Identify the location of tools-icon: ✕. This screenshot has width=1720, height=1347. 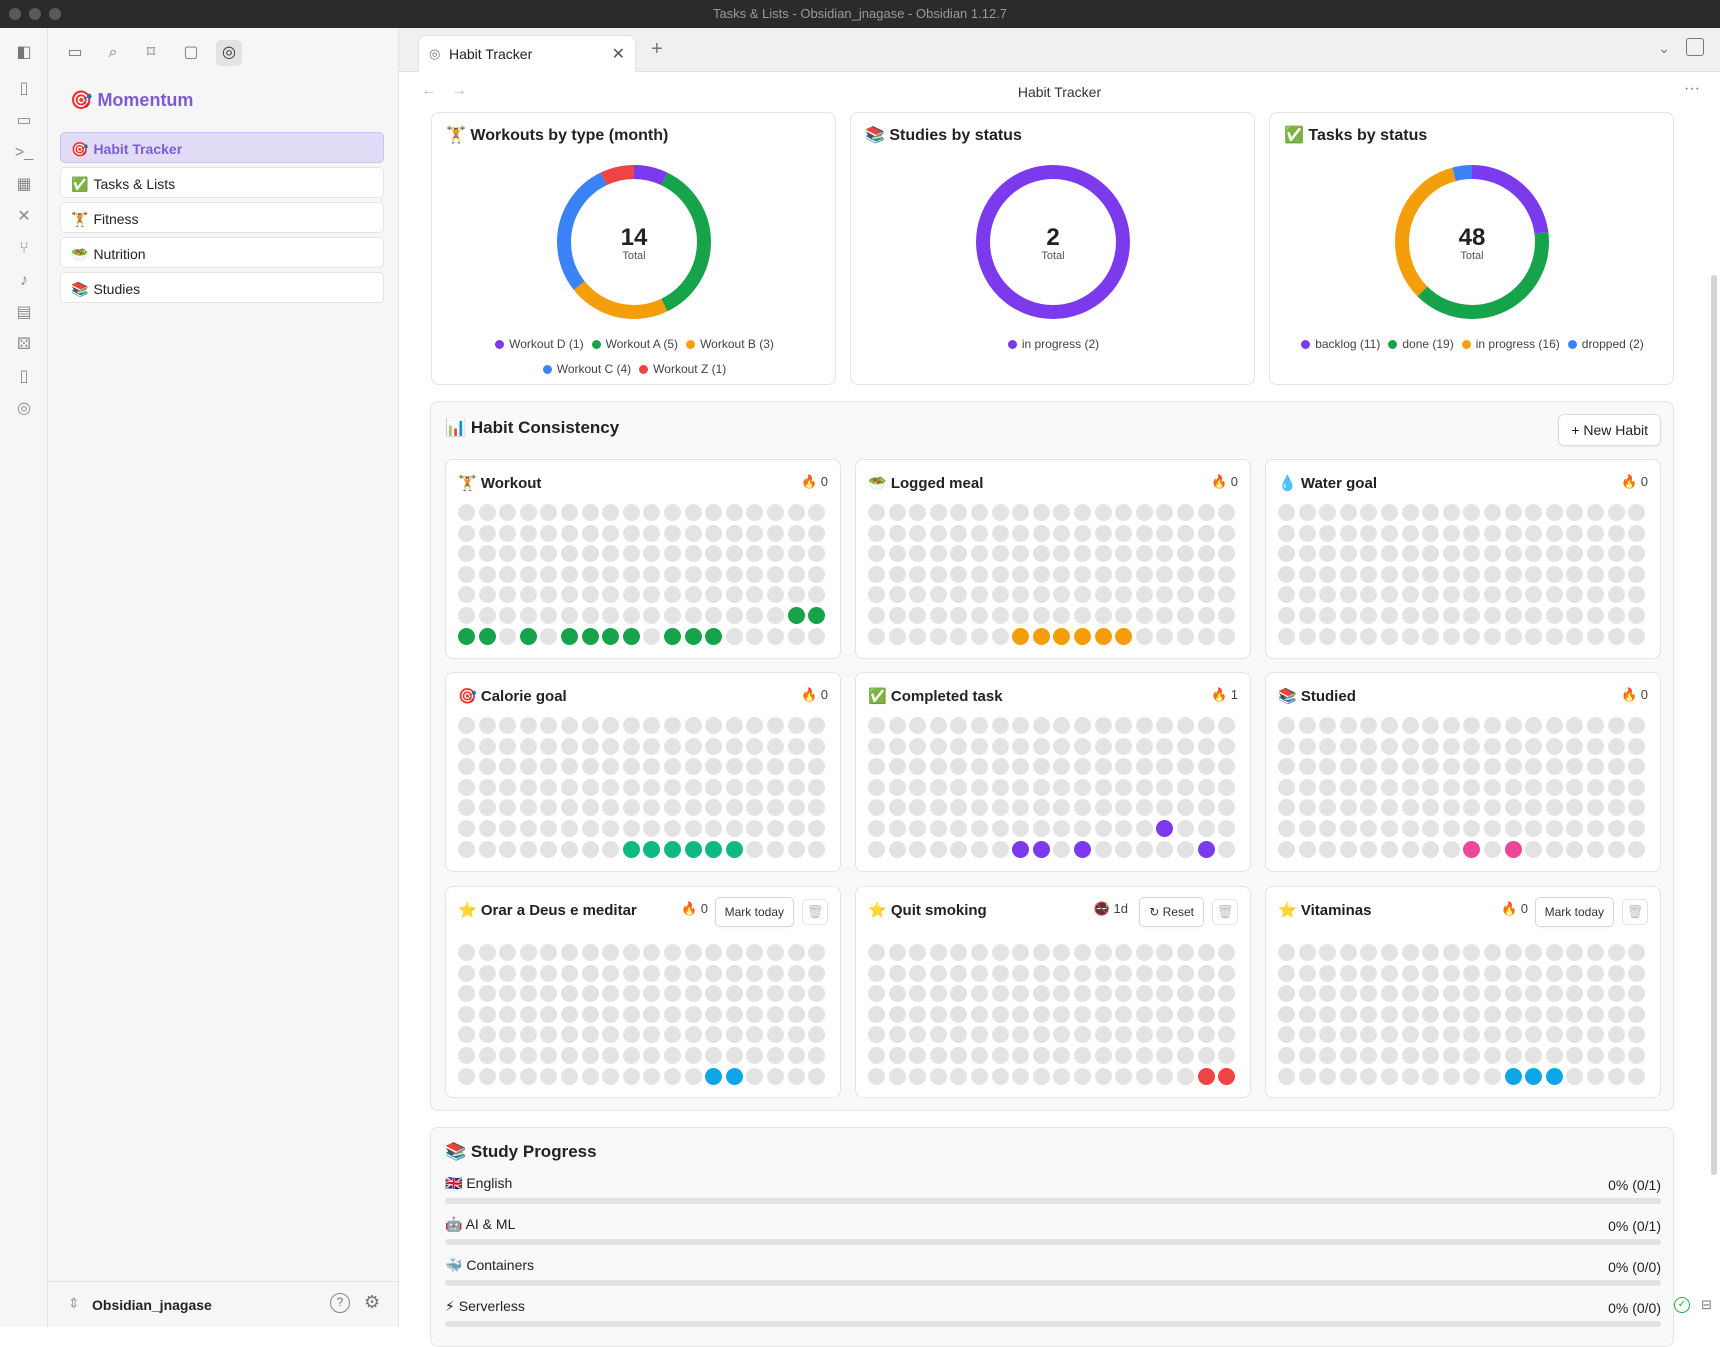
(24, 217).